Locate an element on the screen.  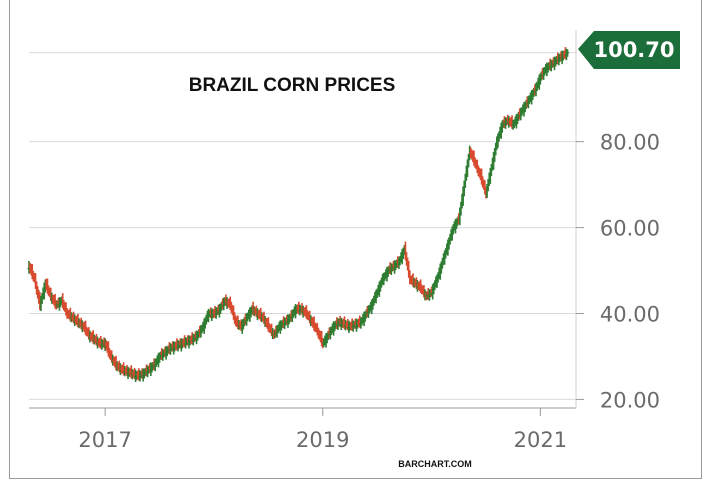
source-watermark: BARCHART.COM is located at coordinates (435, 464).